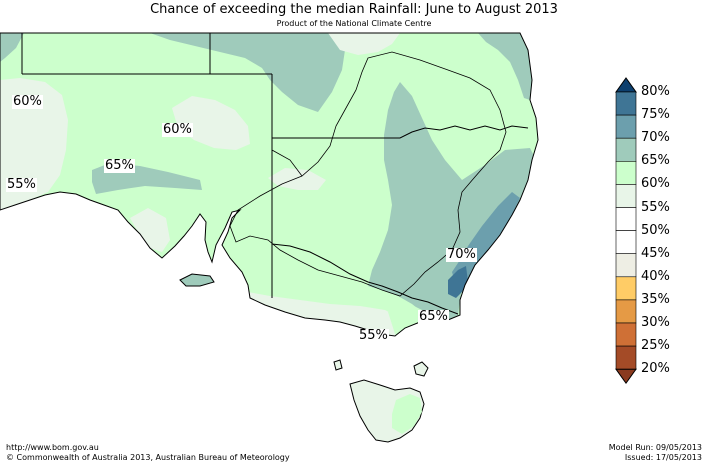  Describe the element at coordinates (373, 335) in the screenshot. I see `map-label-55-south: 55%` at that location.